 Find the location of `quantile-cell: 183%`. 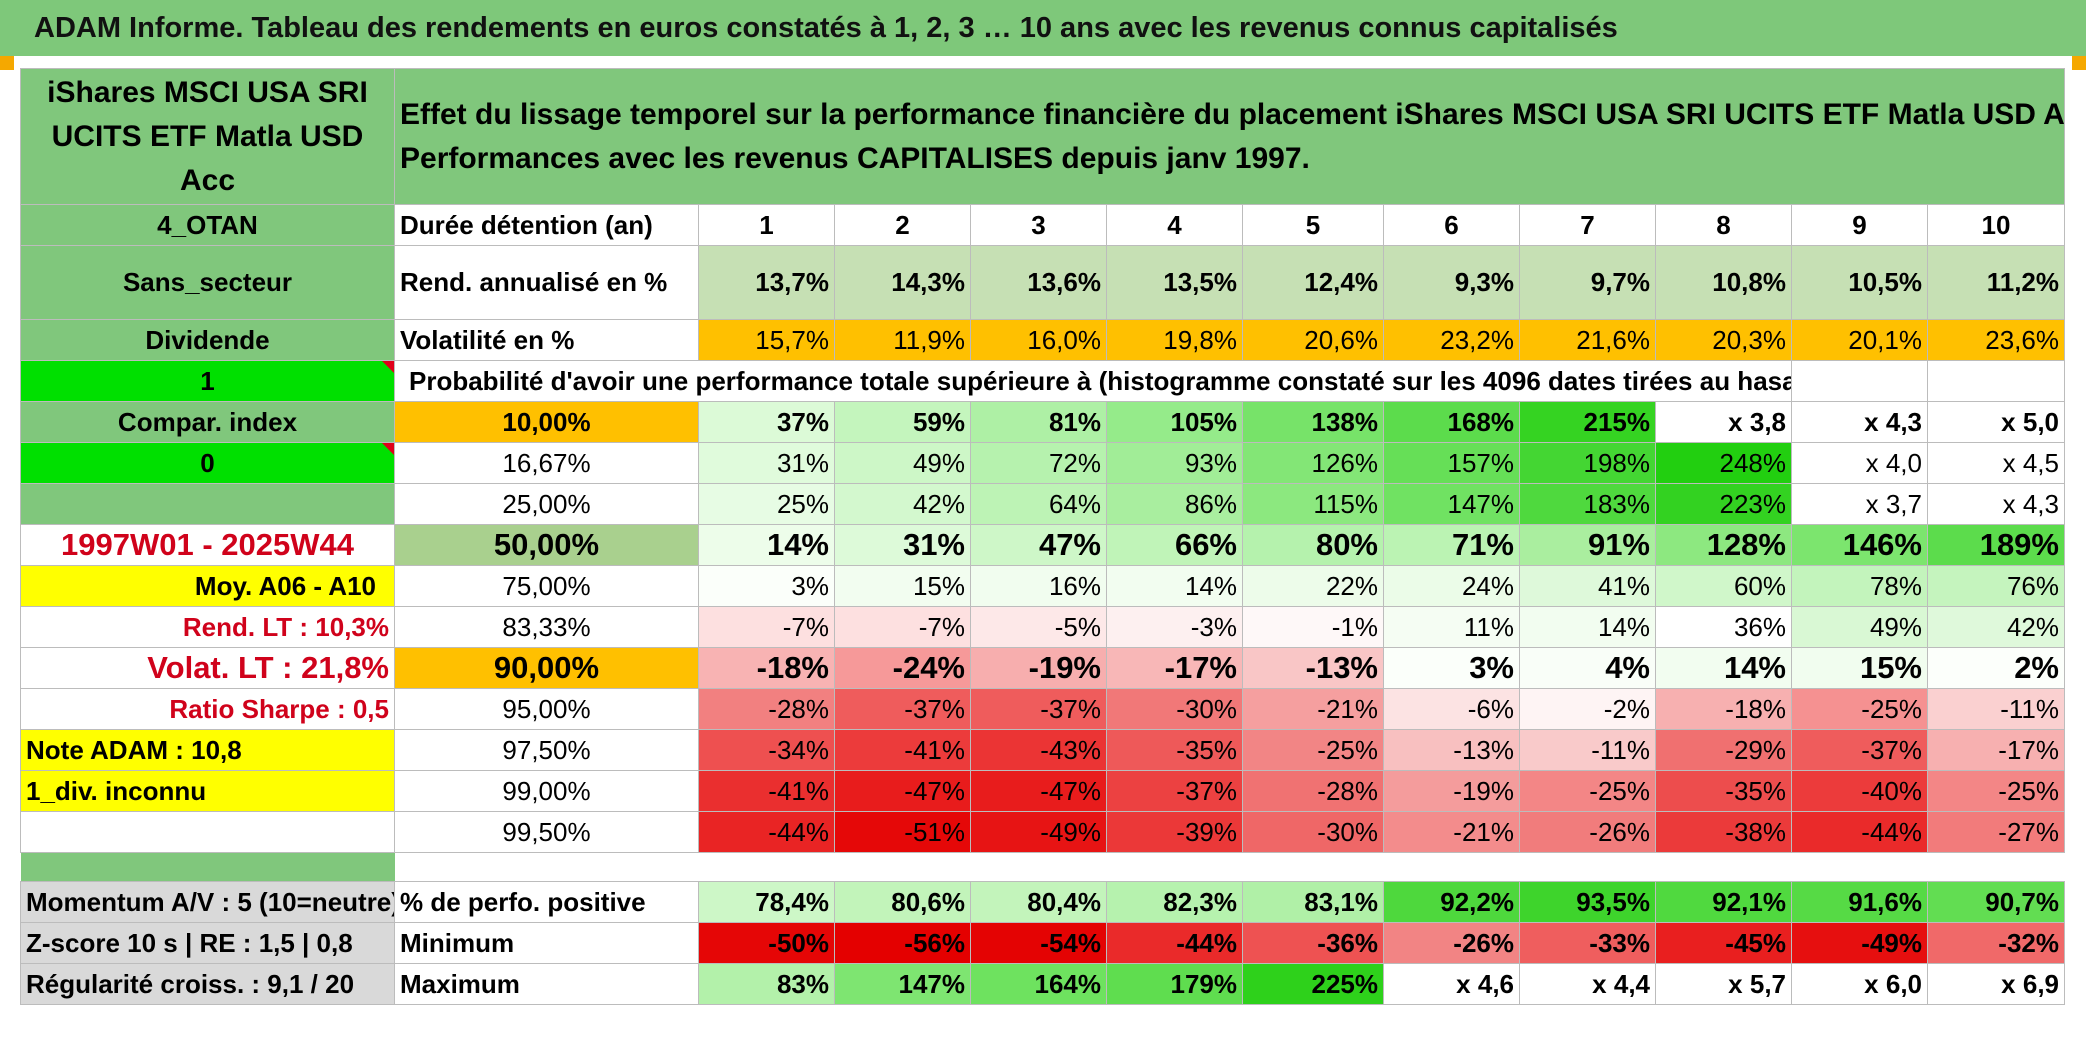

quantile-cell: 183% is located at coordinates (1587, 504).